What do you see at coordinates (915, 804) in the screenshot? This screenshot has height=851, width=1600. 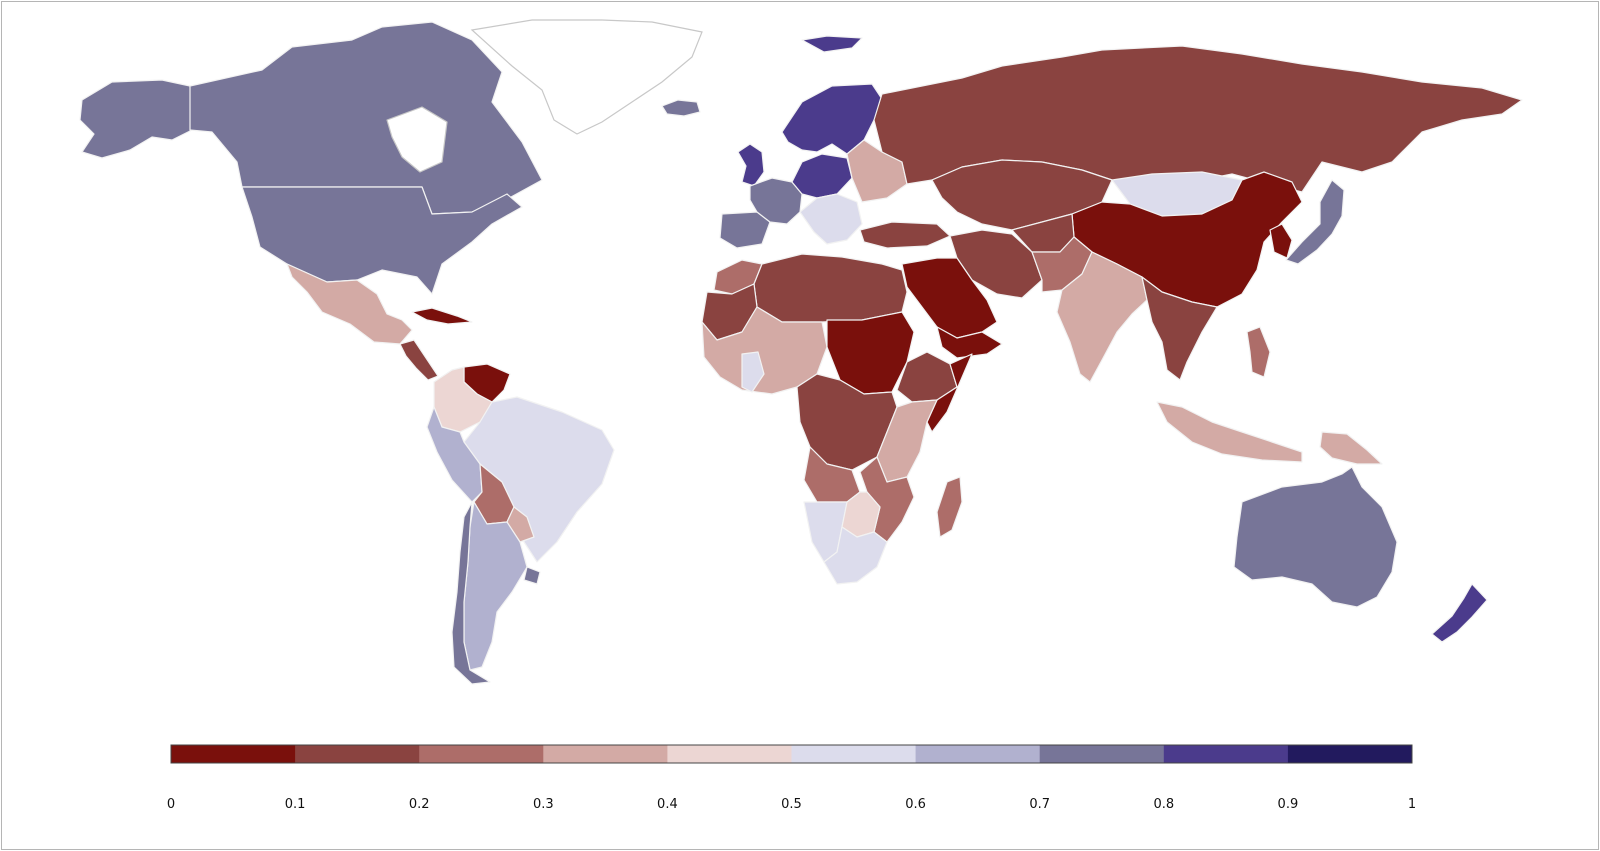 I see `colorbar-tick-label: 0.6` at bounding box center [915, 804].